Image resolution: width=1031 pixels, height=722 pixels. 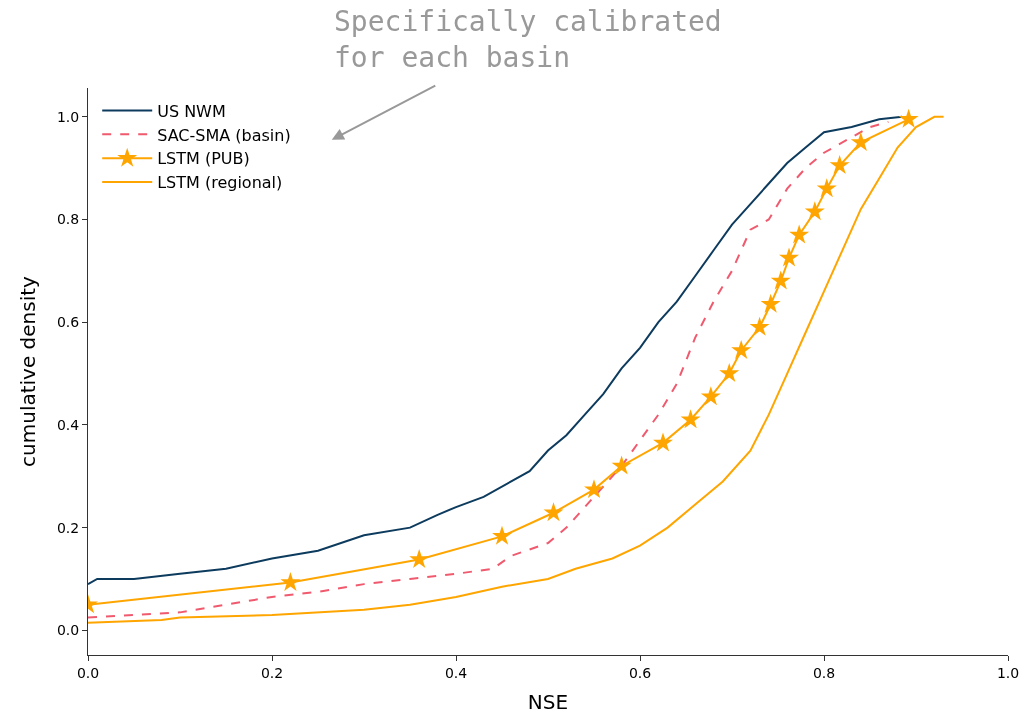 What do you see at coordinates (68, 630) in the screenshot?
I see `y-tick-label: 0.0` at bounding box center [68, 630].